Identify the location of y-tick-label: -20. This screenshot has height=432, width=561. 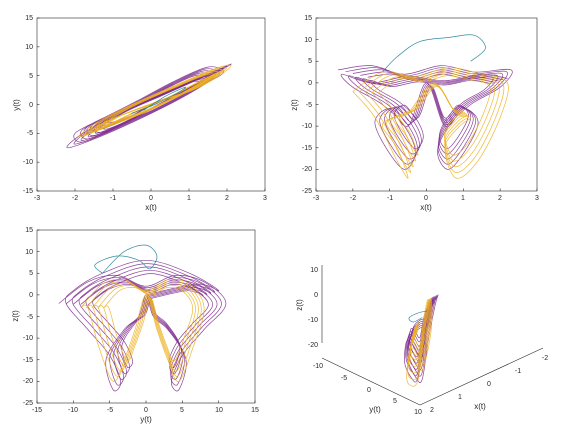
(307, 169).